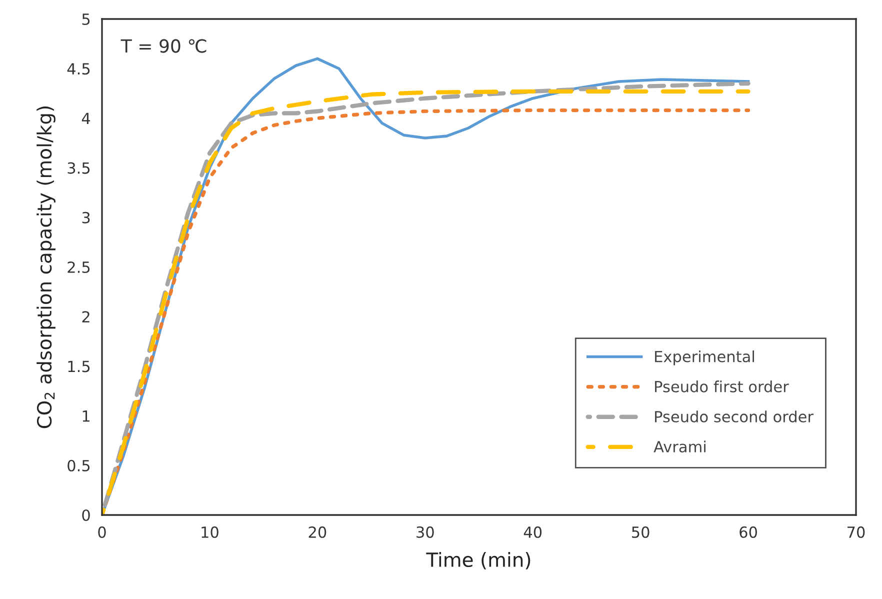  What do you see at coordinates (641, 532) in the screenshot?
I see `x-tick-label: 50` at bounding box center [641, 532].